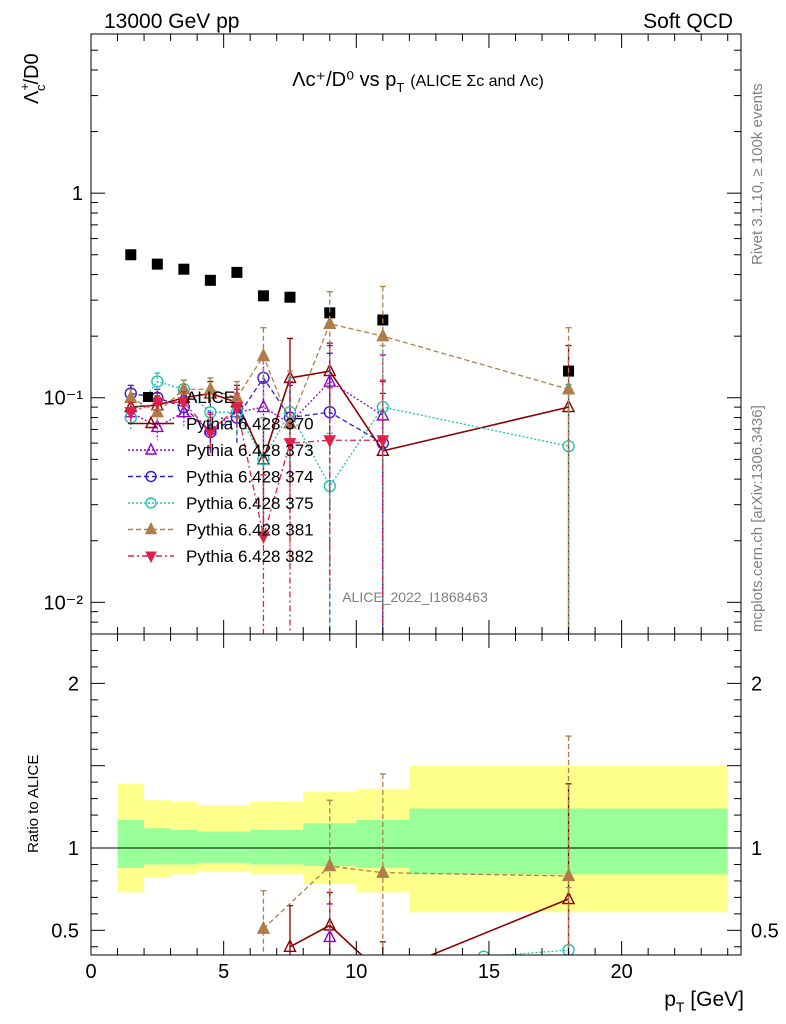 This screenshot has width=786, height=1024. I want to click on legend-label: Pythia 6.428 370, so click(250, 424).